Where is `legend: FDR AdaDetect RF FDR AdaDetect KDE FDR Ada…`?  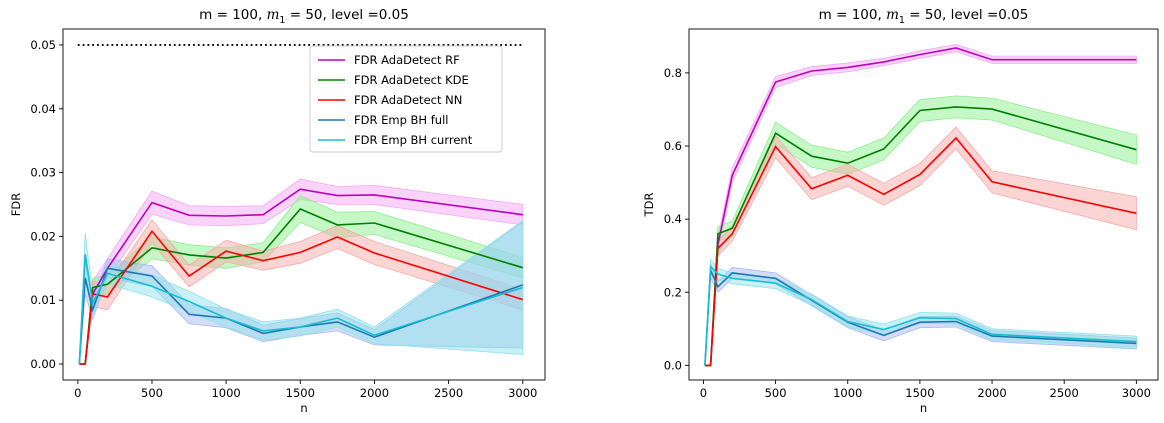
legend: FDR AdaDetect RF FDR AdaDetect KDE FDR Ada… is located at coordinates (406, 99).